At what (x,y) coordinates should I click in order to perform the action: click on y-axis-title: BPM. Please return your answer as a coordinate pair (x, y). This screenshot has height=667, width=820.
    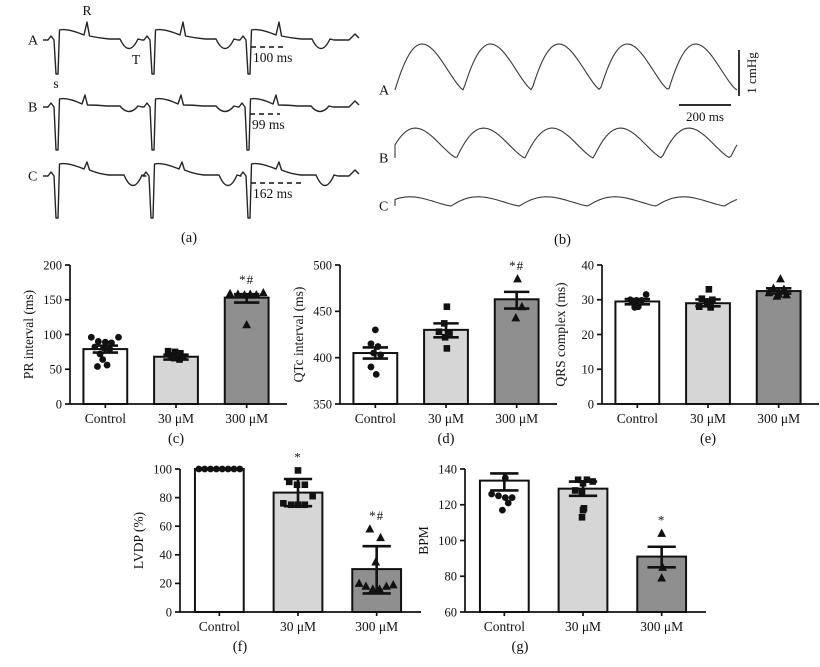
    Looking at the image, I should click on (423, 540).